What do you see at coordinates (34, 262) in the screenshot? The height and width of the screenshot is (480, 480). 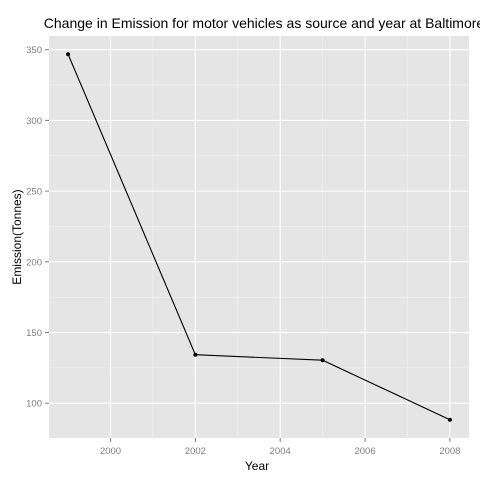 I see `y-tick-label: 200` at bounding box center [34, 262].